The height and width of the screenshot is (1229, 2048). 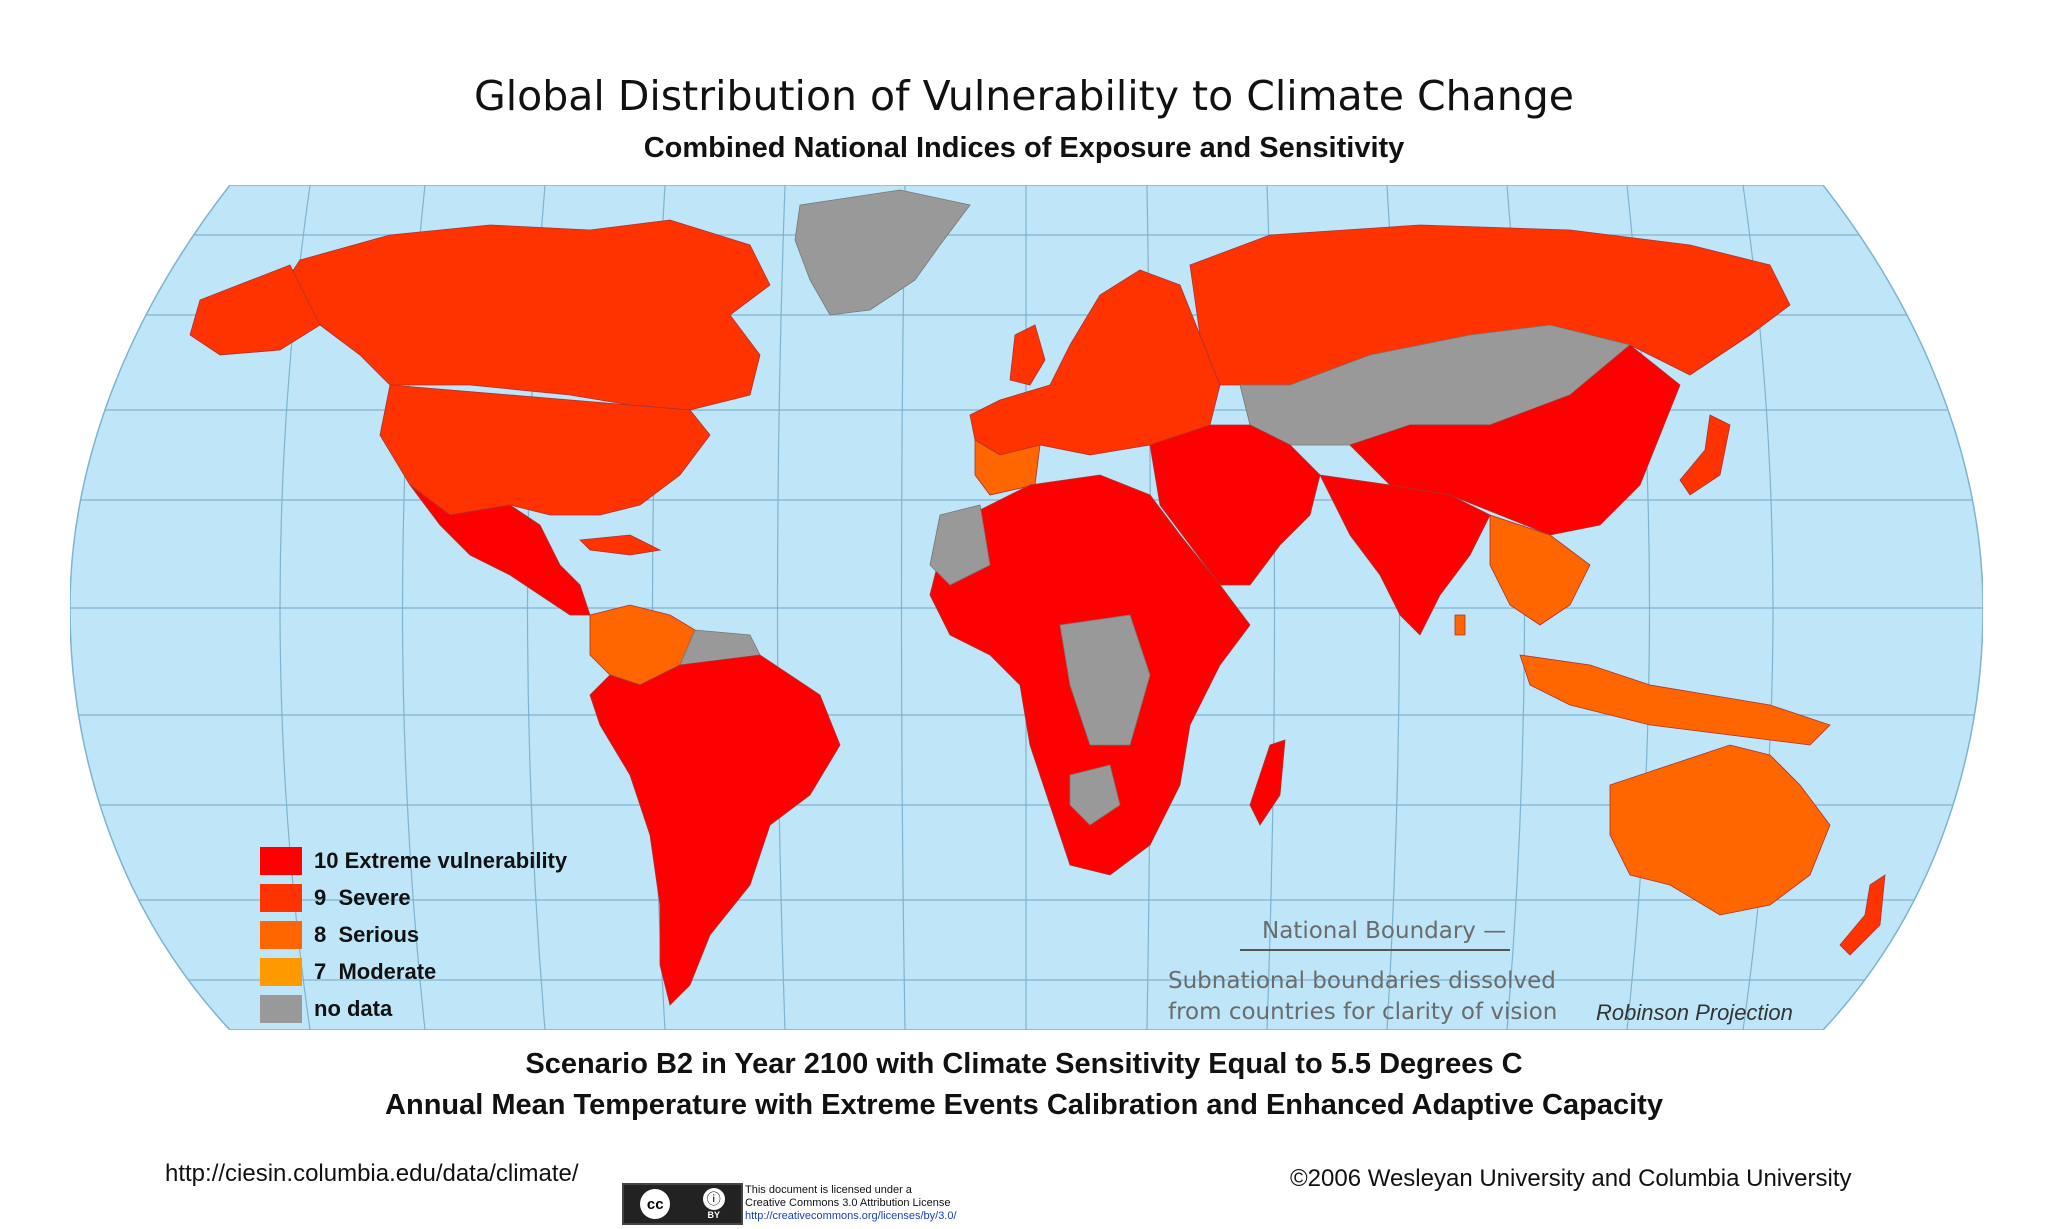 What do you see at coordinates (828, 1190) in the screenshot?
I see `license-line-1: This document is licensed under a` at bounding box center [828, 1190].